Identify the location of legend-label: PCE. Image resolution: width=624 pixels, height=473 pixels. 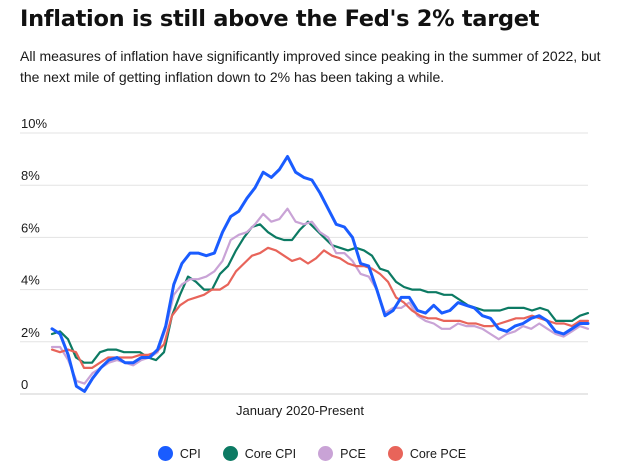
(353, 453).